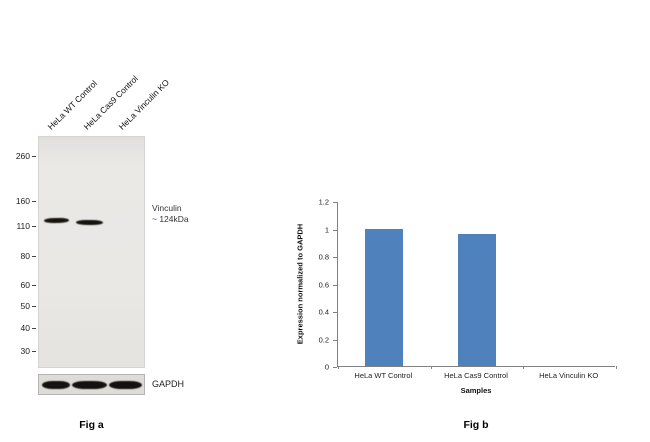  Describe the element at coordinates (56, 220) in the screenshot. I see `vinculin-band-lane1` at that location.